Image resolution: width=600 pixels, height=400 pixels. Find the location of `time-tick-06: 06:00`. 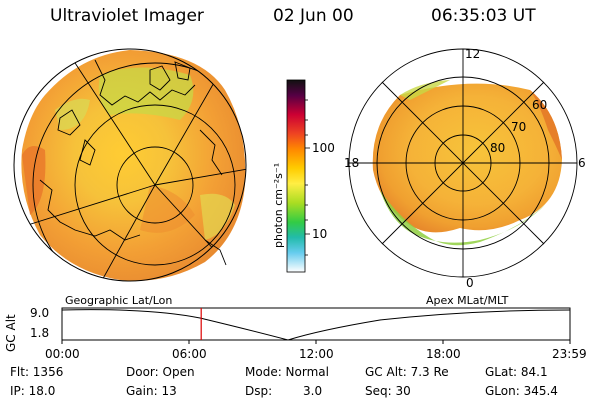

time-tick-06: 06:00 is located at coordinates (189, 354).